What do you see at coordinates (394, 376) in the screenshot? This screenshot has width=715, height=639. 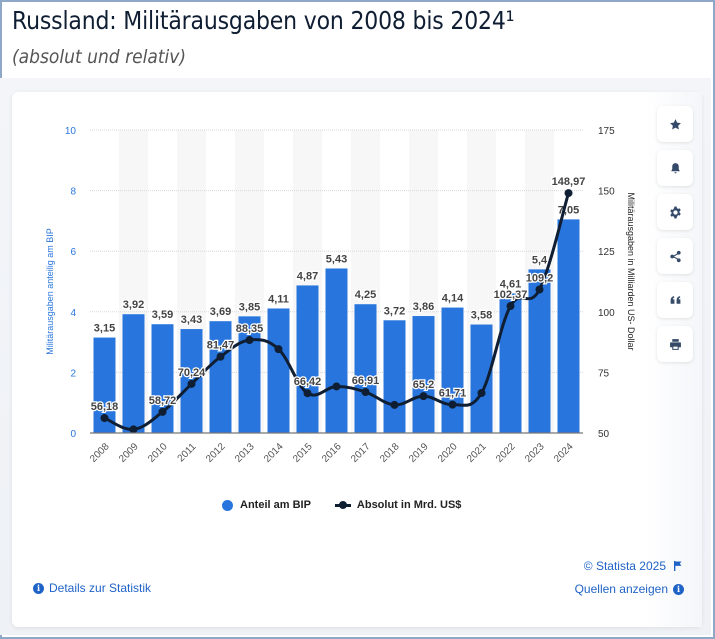 I see `bar-2018` at bounding box center [394, 376].